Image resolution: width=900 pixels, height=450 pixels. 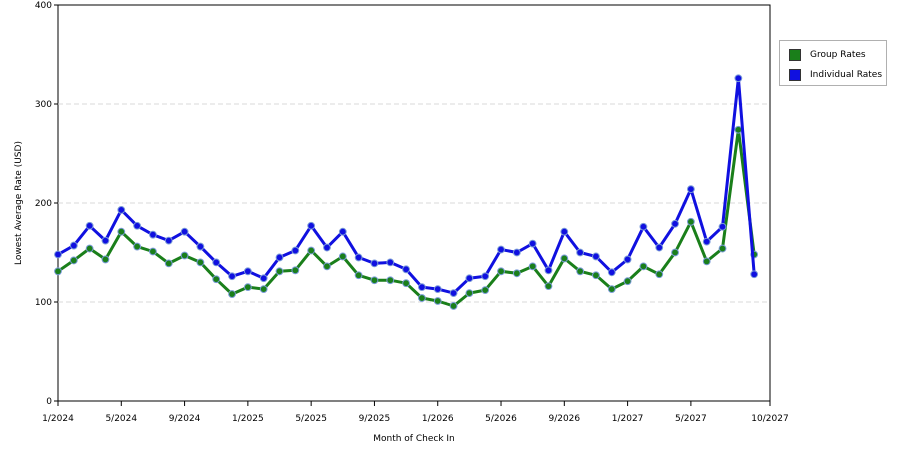 What do you see at coordinates (43, 303) in the screenshot?
I see `y-tick-label: 100` at bounding box center [43, 303].